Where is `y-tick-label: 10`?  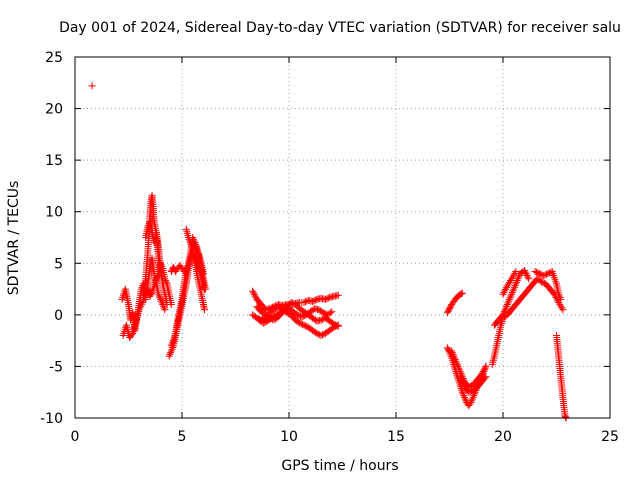
y-tick-label: 10 is located at coordinates (54, 213).